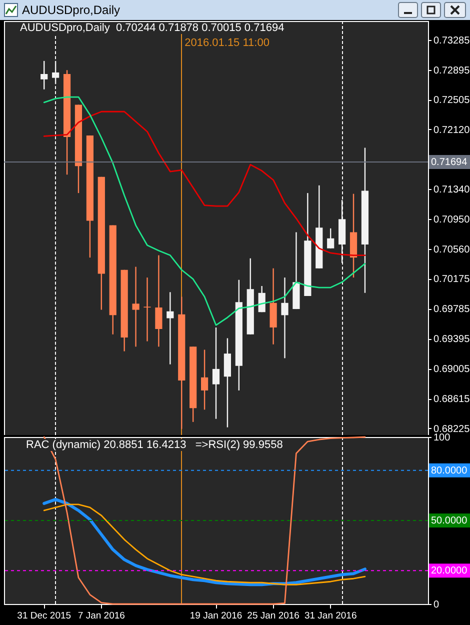 The width and height of the screenshot is (470, 625). What do you see at coordinates (452, 370) in the screenshot?
I see `y-tick-label: 0.69005` at bounding box center [452, 370].